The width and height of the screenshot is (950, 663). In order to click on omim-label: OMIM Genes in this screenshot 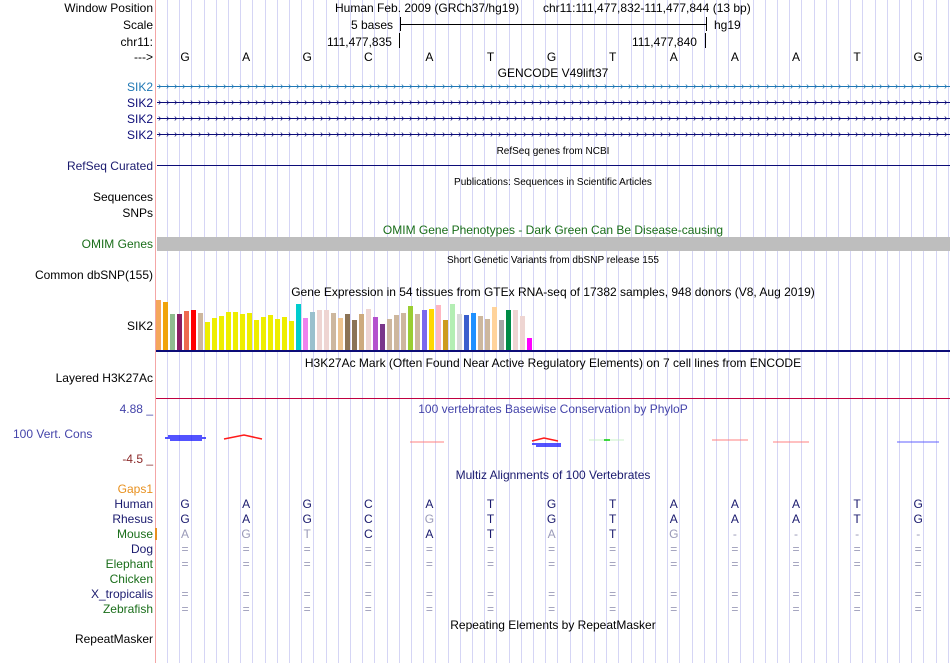, I will do `click(117, 244)`.